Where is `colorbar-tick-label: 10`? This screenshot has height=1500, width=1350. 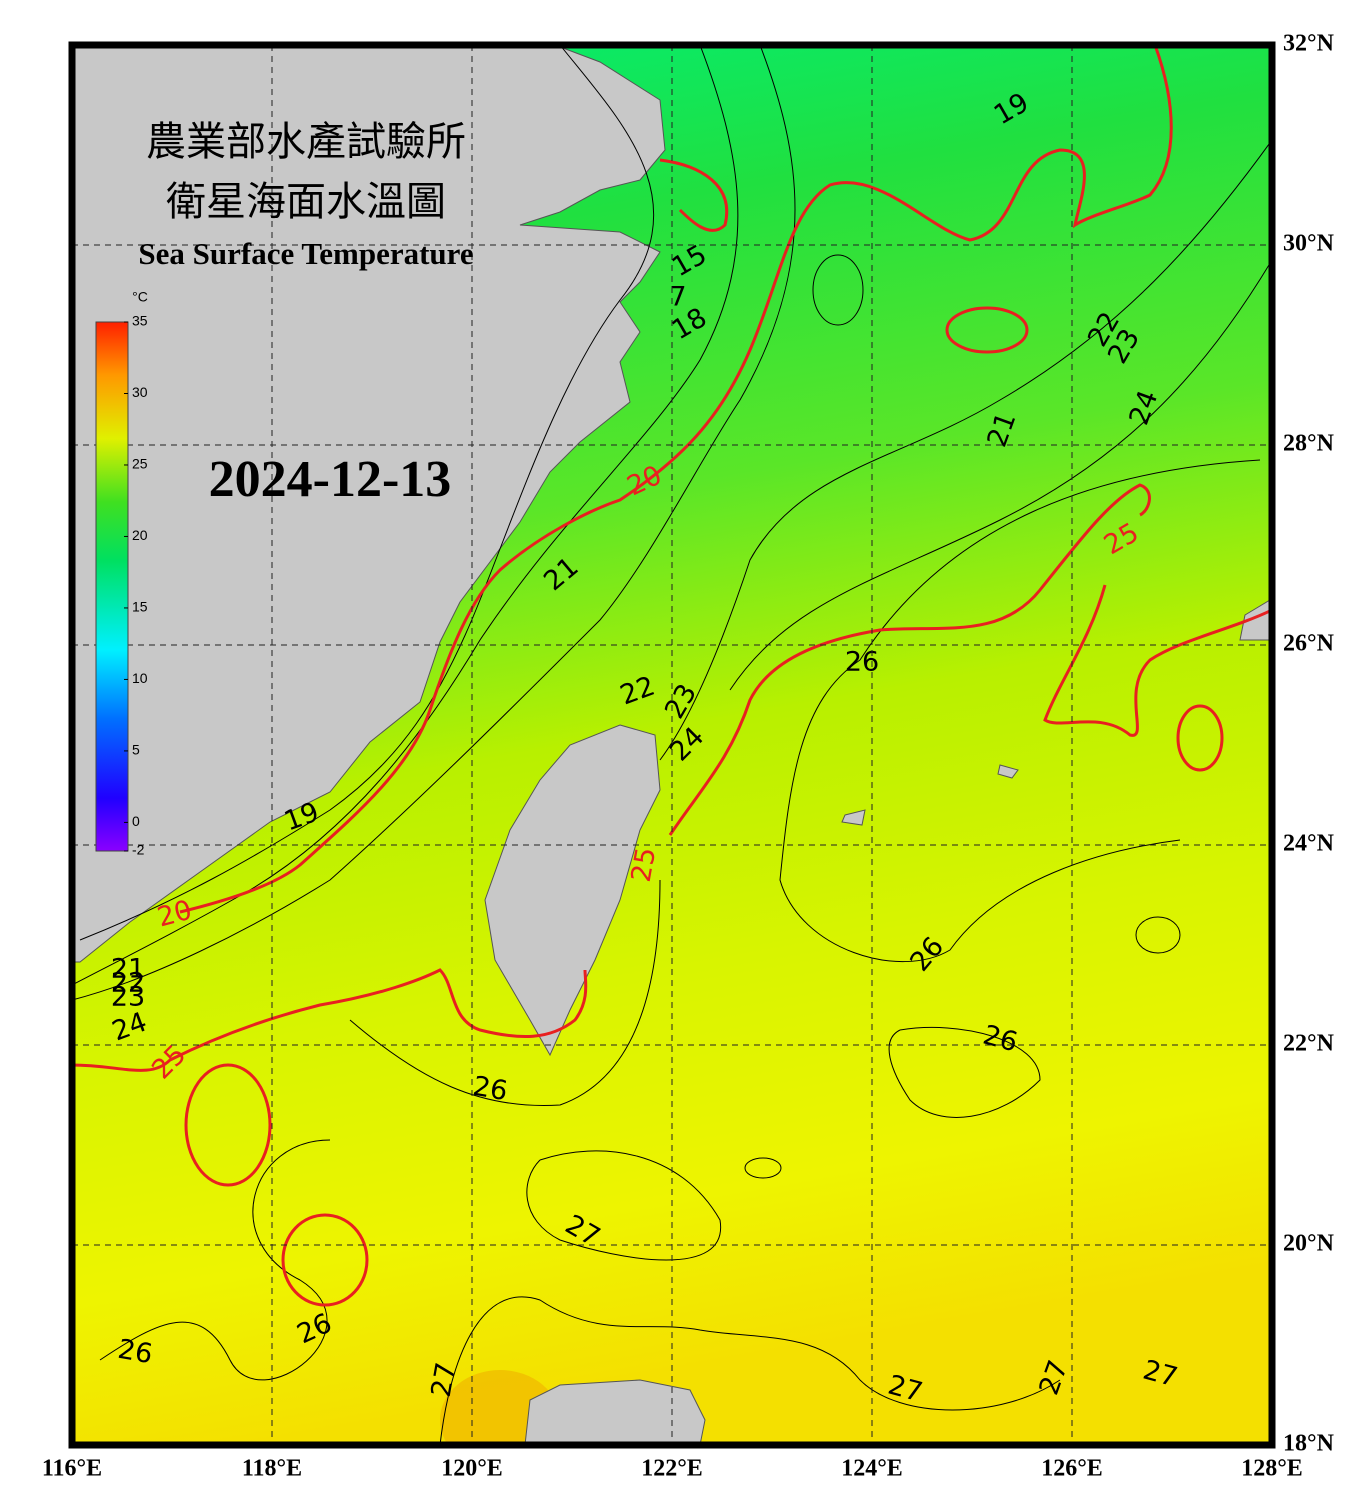 colorbar-tick-label: 10 is located at coordinates (140, 678).